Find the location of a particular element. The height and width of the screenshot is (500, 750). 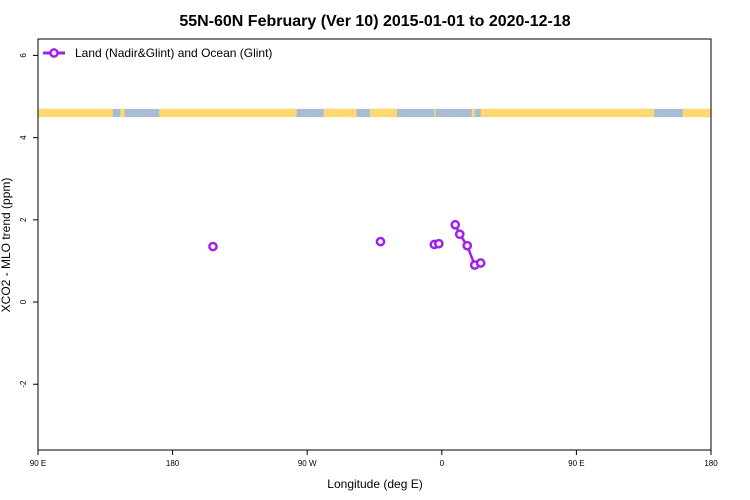

y-tick-label: 2 is located at coordinates (23, 219).